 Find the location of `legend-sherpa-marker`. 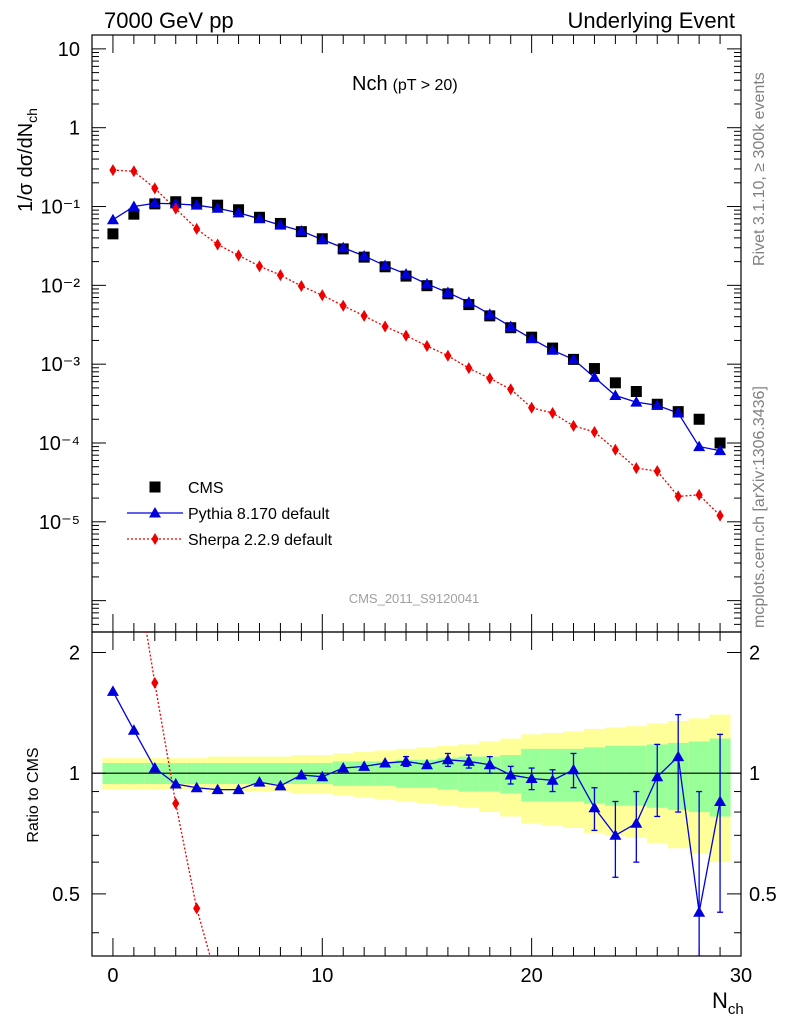

legend-sherpa-marker is located at coordinates (155, 539).